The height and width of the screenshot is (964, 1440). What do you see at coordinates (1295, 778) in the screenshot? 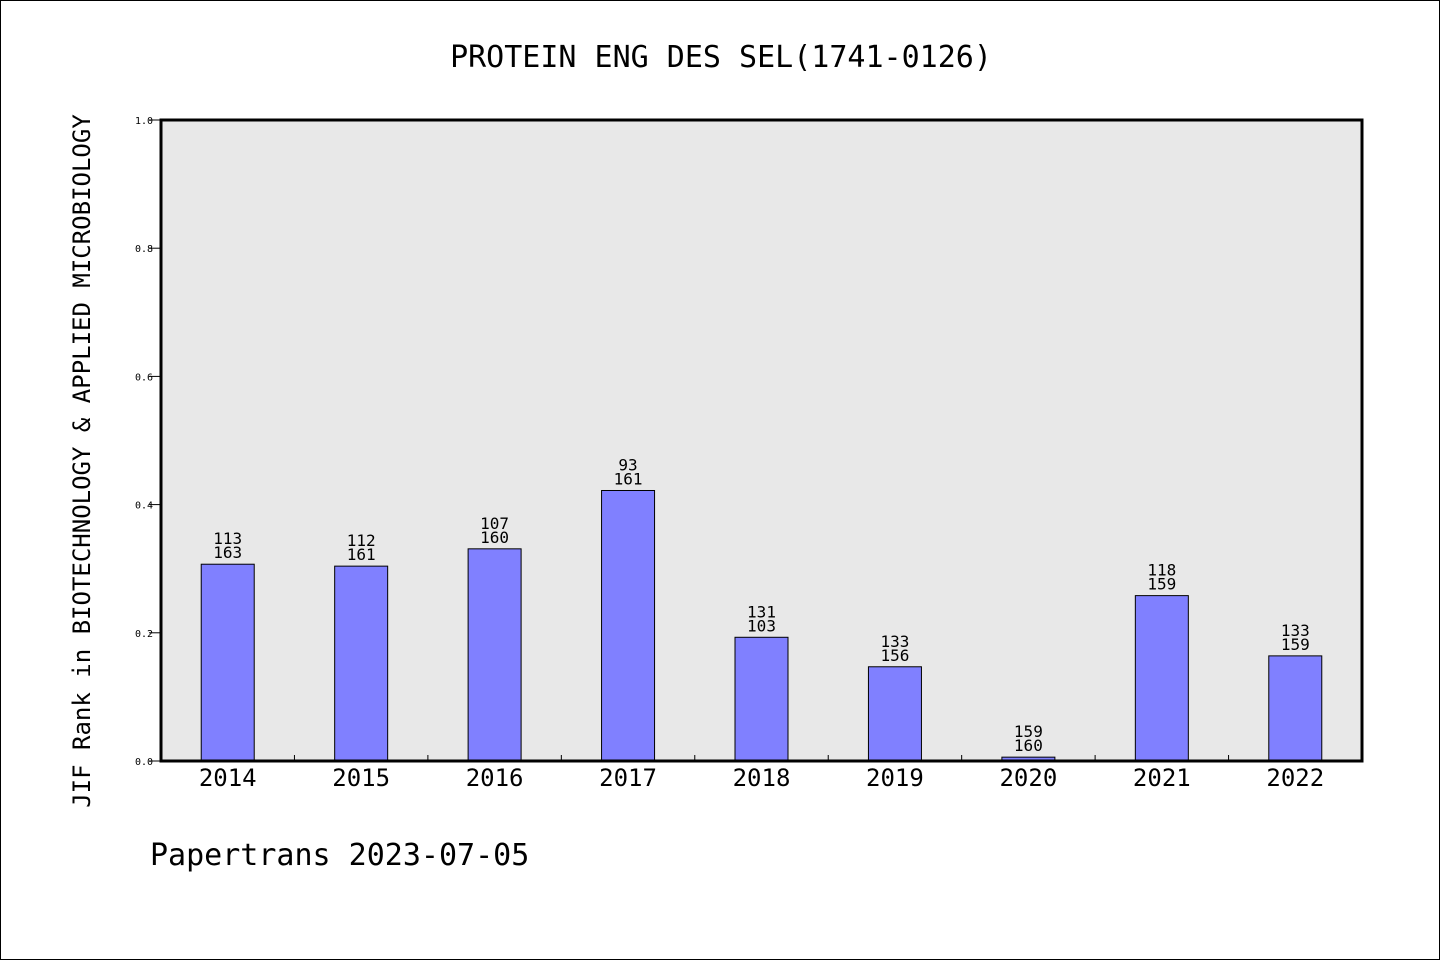
I see `x-tick-label: 2022` at bounding box center [1295, 778].